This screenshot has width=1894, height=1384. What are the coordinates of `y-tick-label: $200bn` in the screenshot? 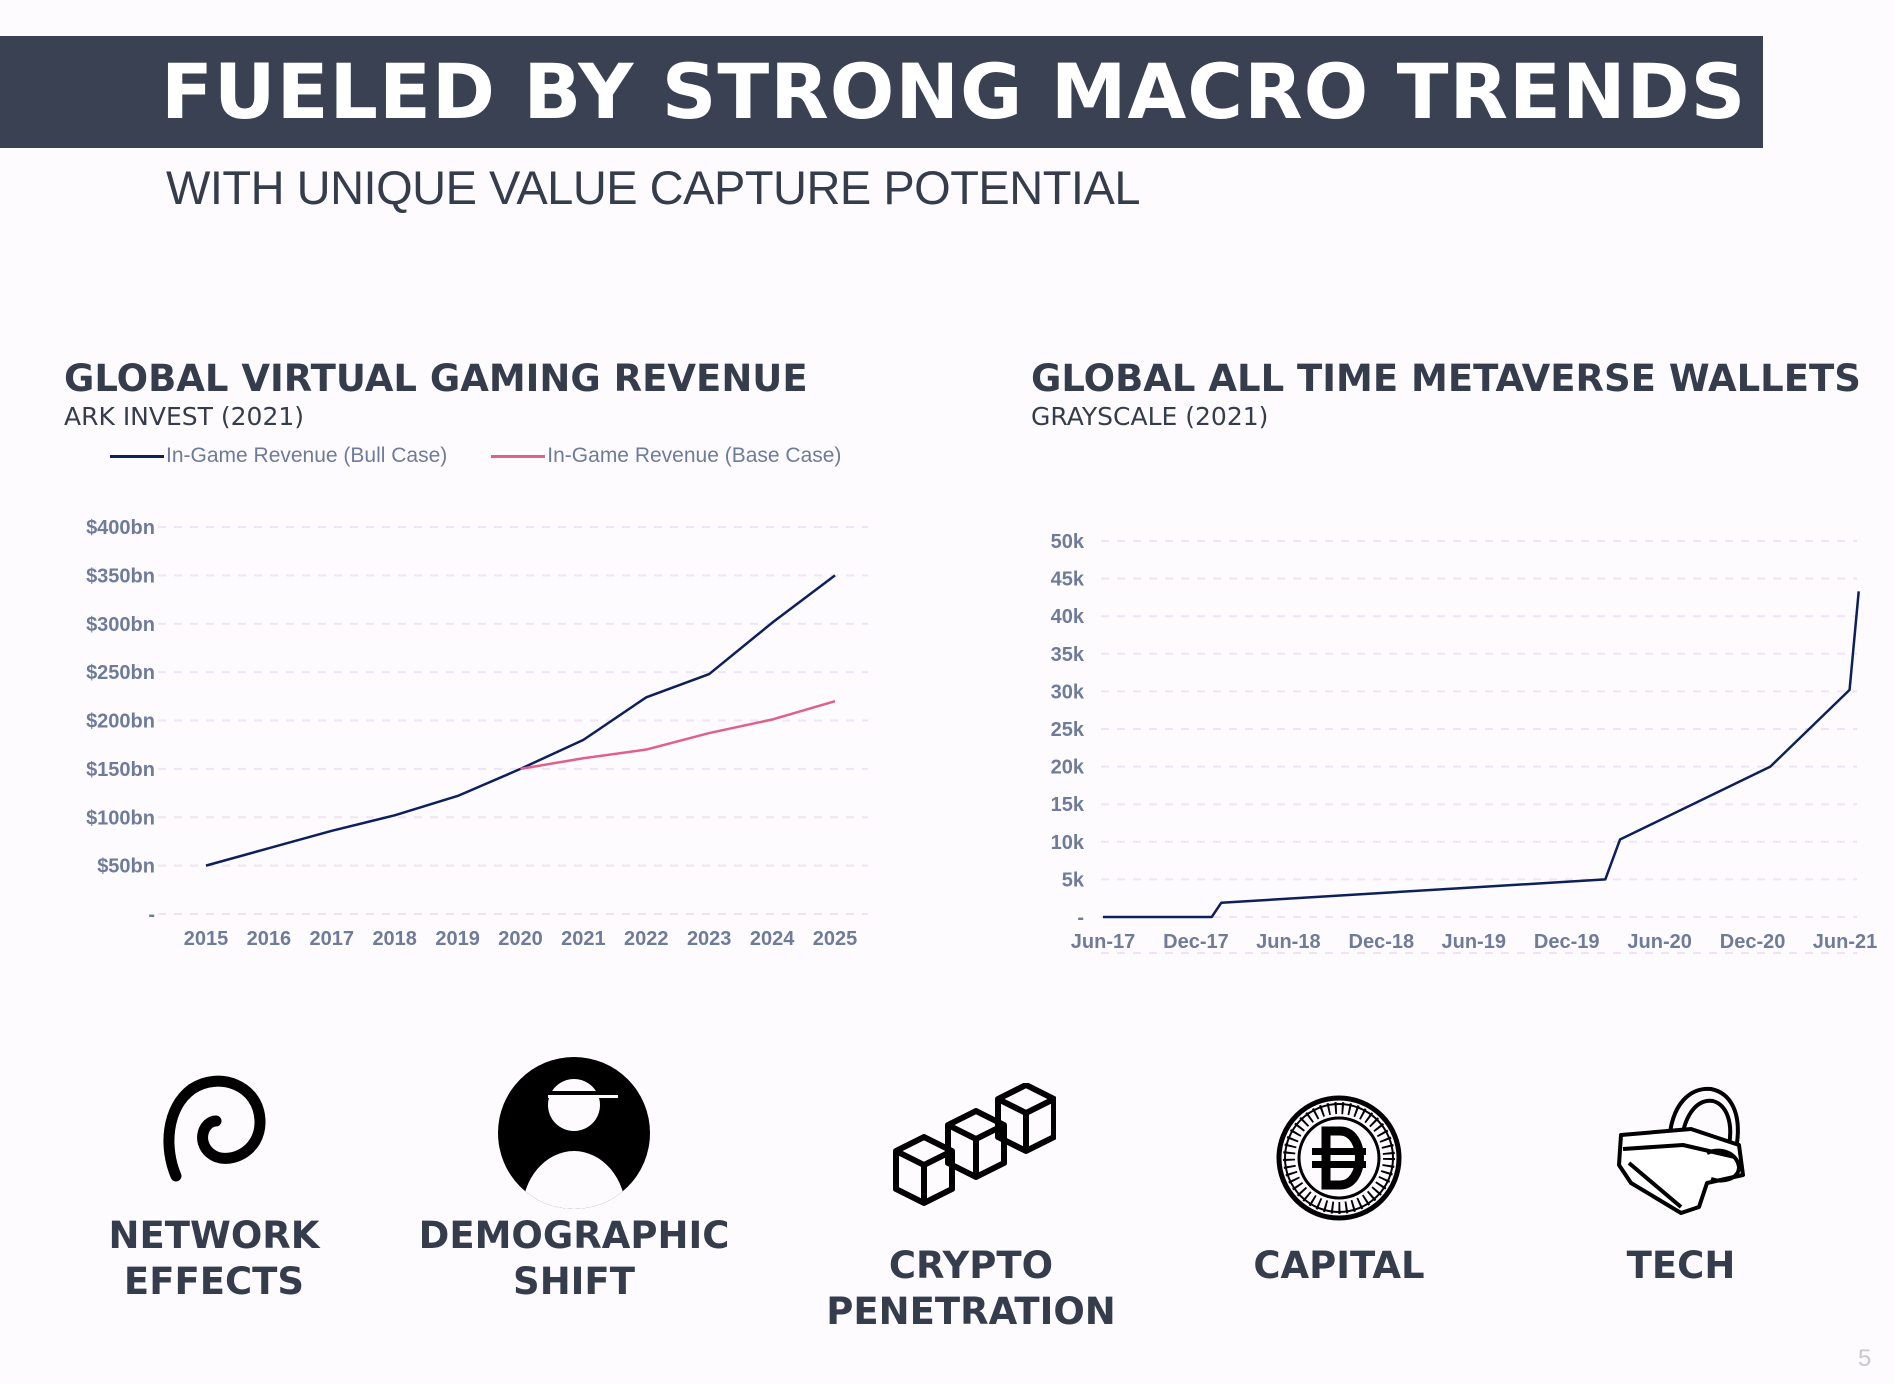 It's located at (120, 722).